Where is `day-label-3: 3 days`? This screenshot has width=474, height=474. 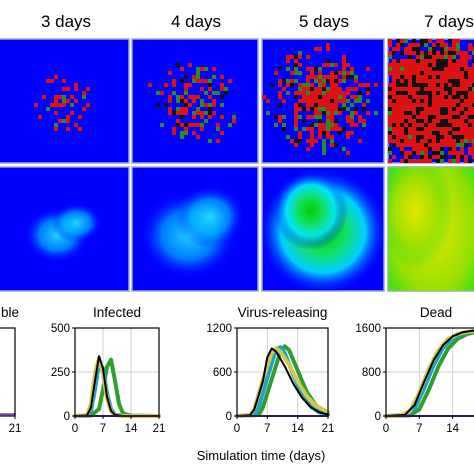
day-label-3: 3 days is located at coordinates (66, 21).